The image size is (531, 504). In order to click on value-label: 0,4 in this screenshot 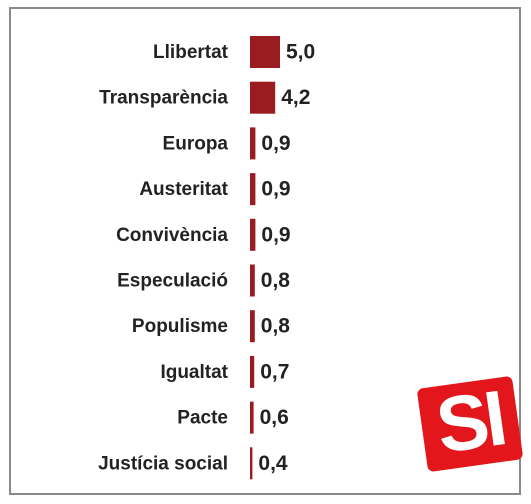, I will do `click(273, 463)`.